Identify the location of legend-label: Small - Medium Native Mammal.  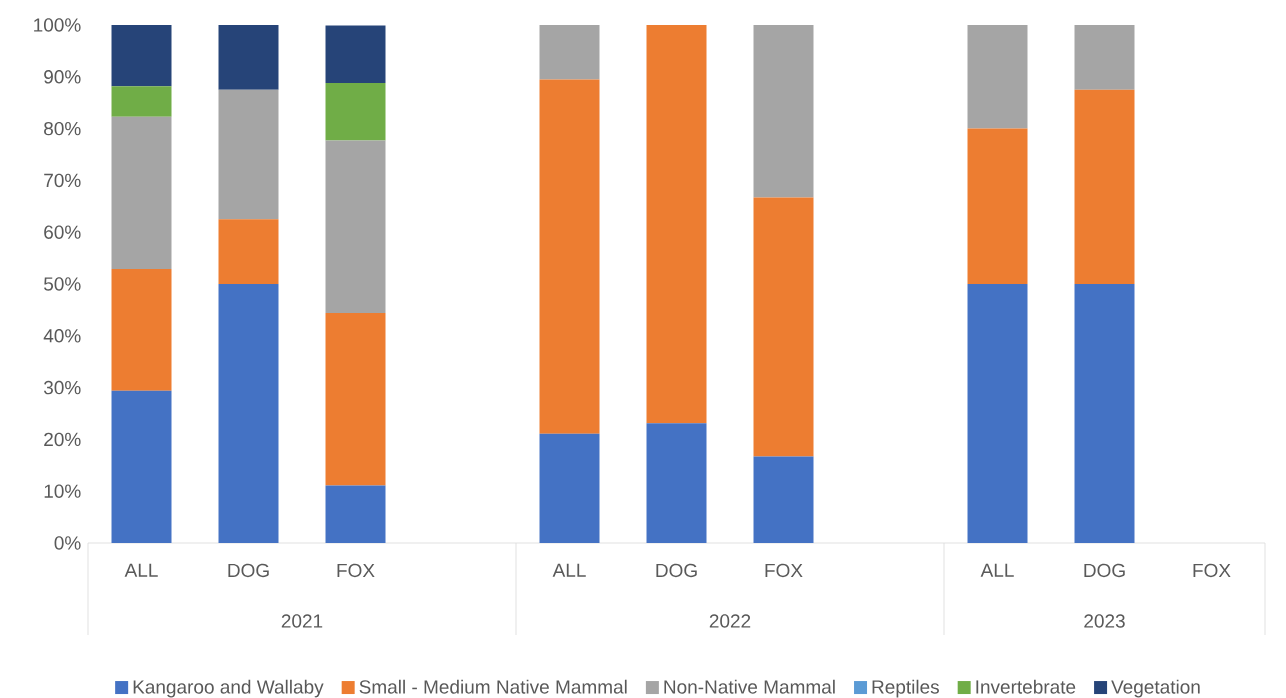
(493, 686).